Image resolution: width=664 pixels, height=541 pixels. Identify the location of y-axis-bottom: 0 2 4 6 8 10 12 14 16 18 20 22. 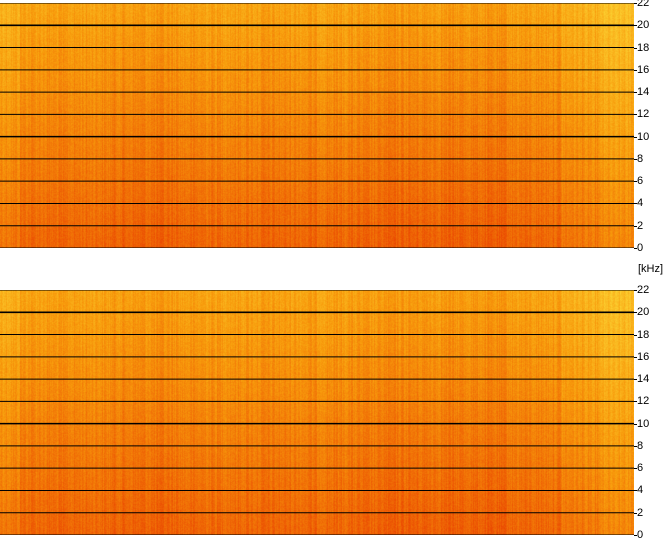
(649, 412).